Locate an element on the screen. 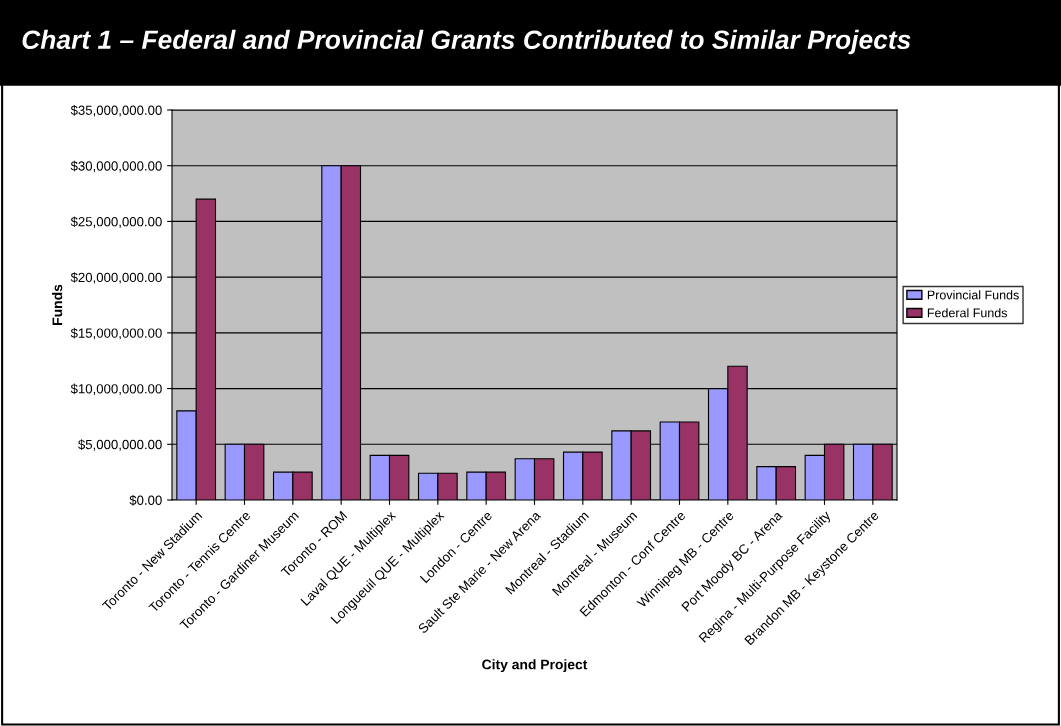 The height and width of the screenshot is (726, 1061). x-axis-title: City and Project is located at coordinates (535, 666).